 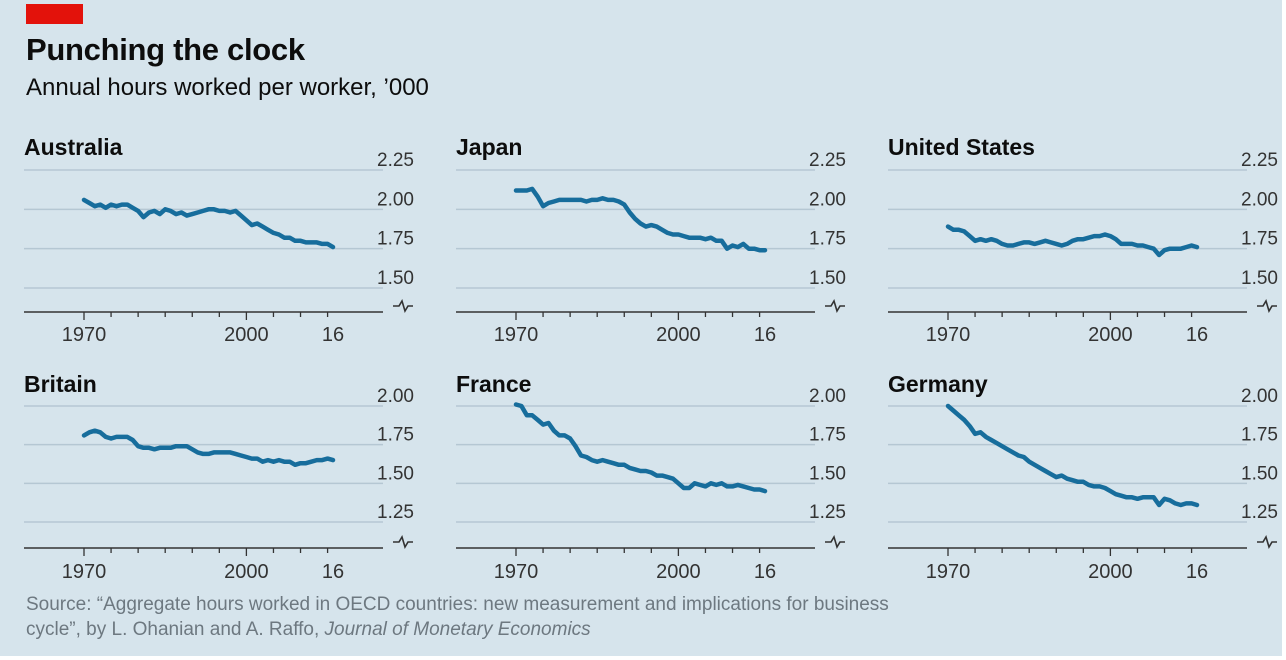 What do you see at coordinates (640, 448) in the screenshot?
I see `series-line-france` at bounding box center [640, 448].